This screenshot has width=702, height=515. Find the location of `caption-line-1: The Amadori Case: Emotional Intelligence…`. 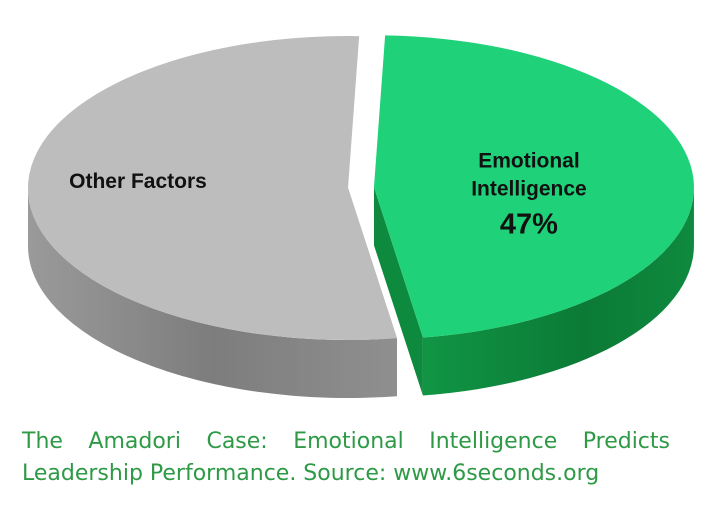

caption-line-1: The Amadori Case: Emotional Intelligence… is located at coordinates (346, 441).